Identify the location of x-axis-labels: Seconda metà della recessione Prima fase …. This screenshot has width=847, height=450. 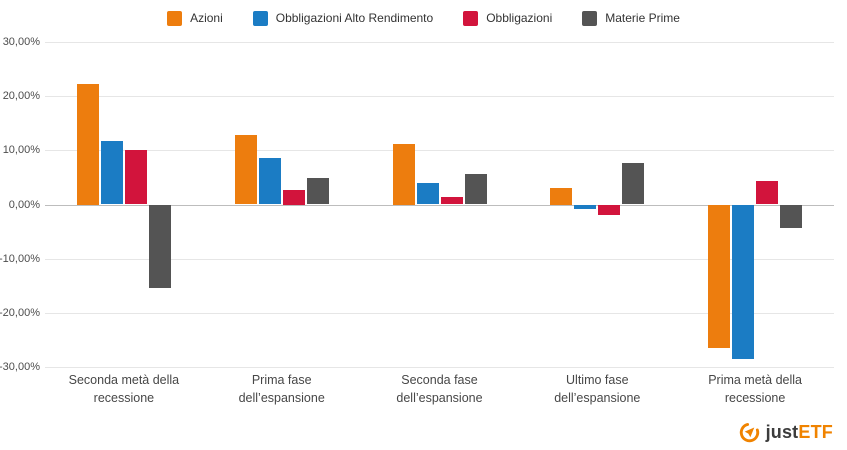
(439, 389).